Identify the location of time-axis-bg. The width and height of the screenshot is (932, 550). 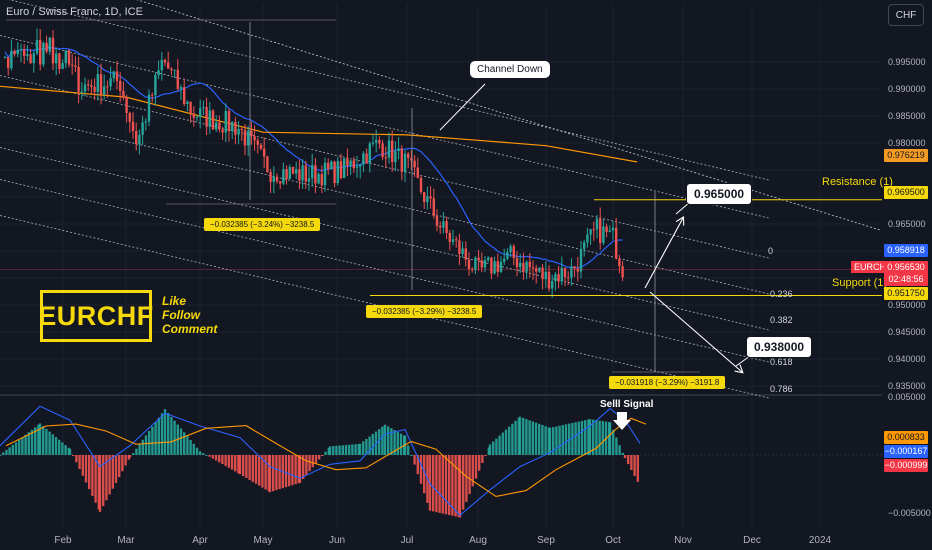
(466, 540).